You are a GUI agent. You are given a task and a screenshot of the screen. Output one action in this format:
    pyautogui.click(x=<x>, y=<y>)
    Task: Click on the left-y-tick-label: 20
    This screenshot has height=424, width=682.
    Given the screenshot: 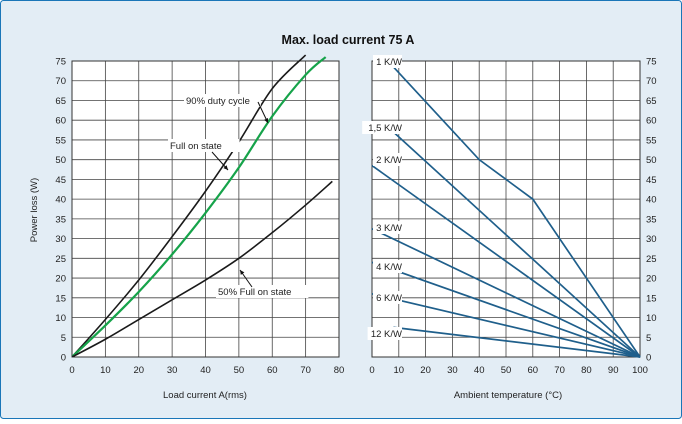 What is the action you would take?
    pyautogui.click(x=60, y=279)
    